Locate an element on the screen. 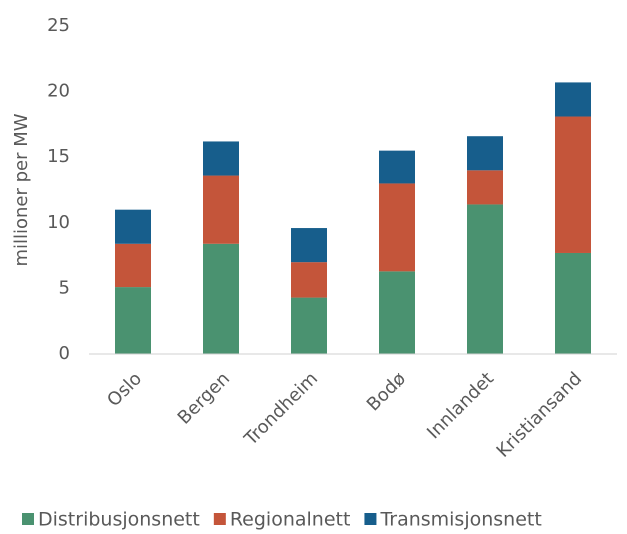 The image size is (627, 534). y-tick-label: 0 is located at coordinates (64, 353).